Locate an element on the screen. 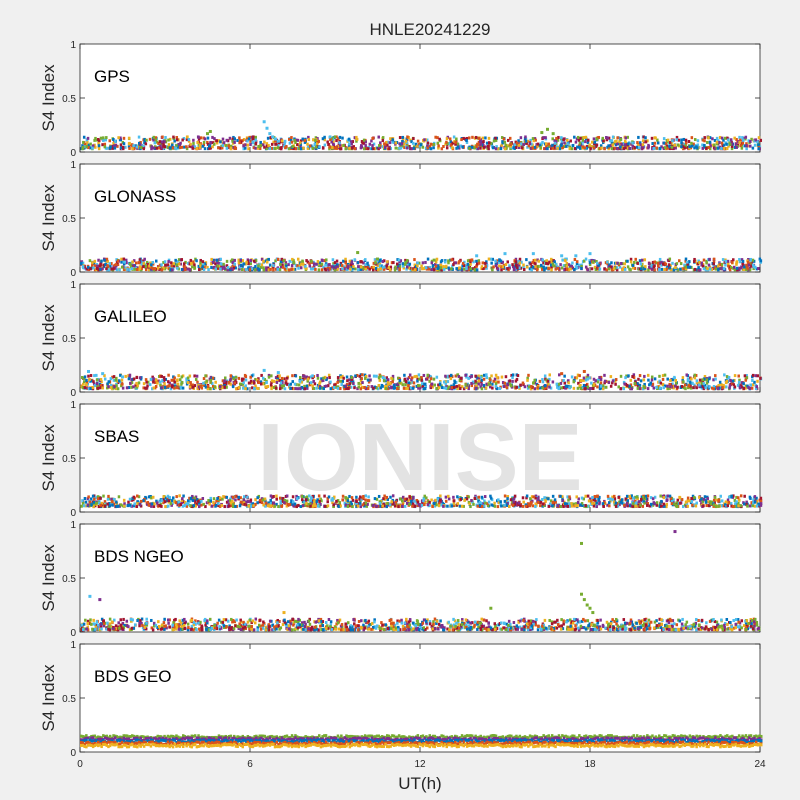 This screenshot has height=800, width=800. highlight-point is located at coordinates (562, 256).